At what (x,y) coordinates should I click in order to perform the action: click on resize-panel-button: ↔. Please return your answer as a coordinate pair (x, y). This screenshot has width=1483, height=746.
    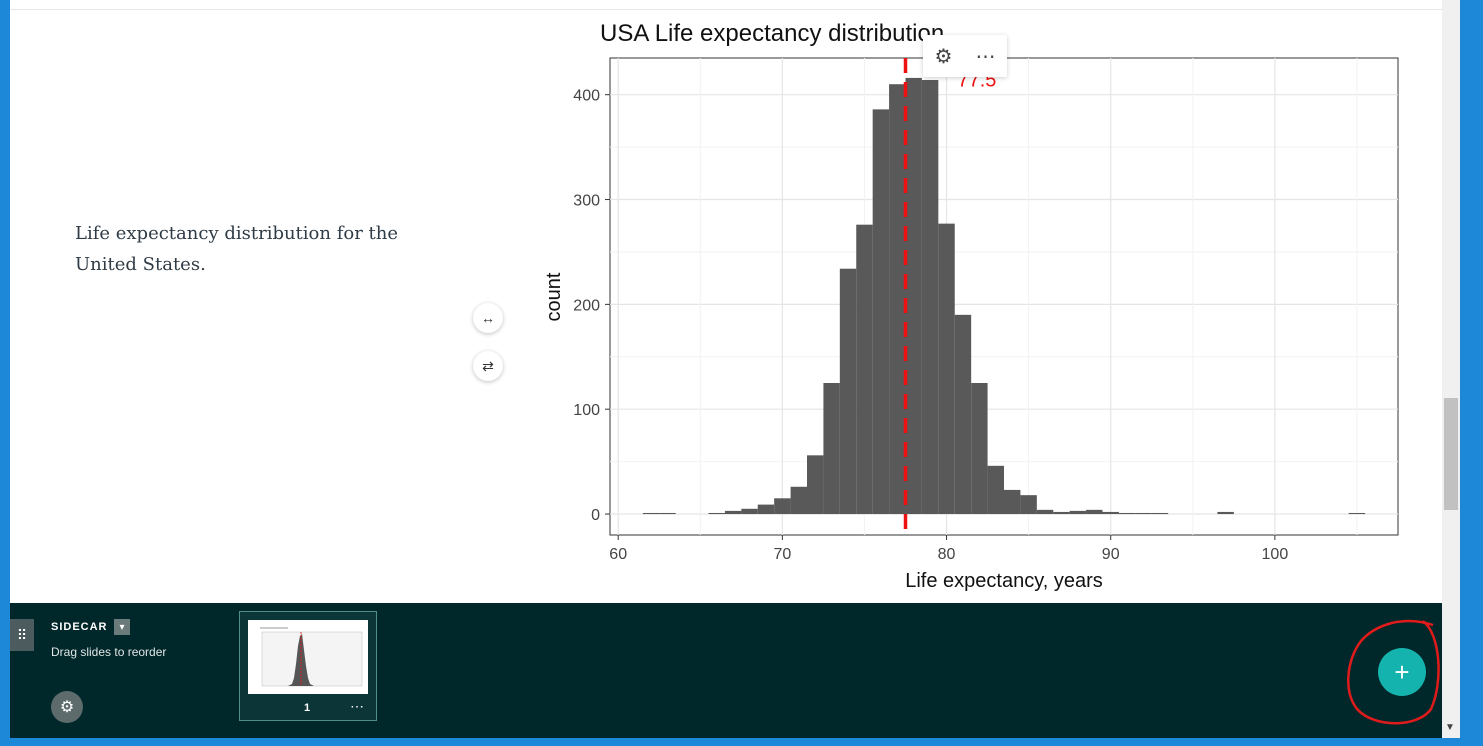
    Looking at the image, I should click on (488, 318).